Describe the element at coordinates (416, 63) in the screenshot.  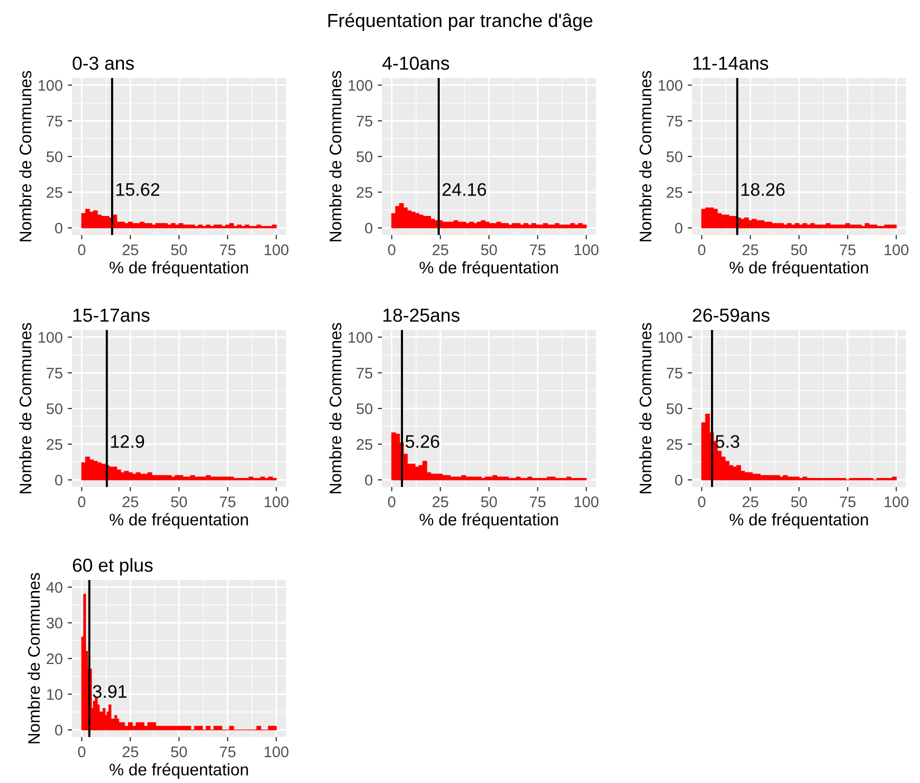
I see `chart-title: 4-10ans` at that location.